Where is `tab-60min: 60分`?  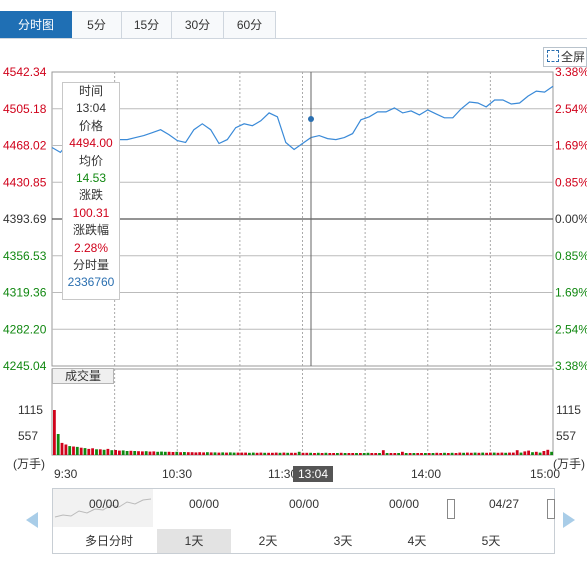
tab-60min: 60分 is located at coordinates (250, 25).